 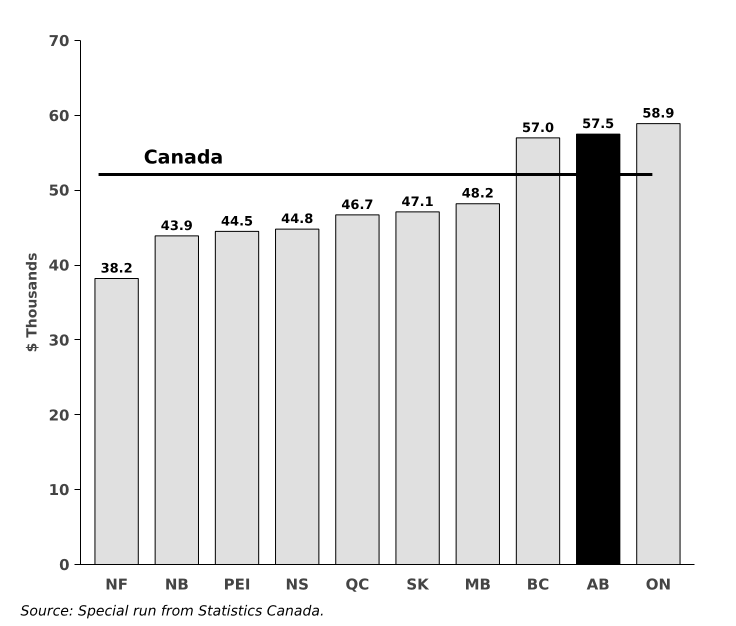 I want to click on data-label: 57.0, so click(x=538, y=128).